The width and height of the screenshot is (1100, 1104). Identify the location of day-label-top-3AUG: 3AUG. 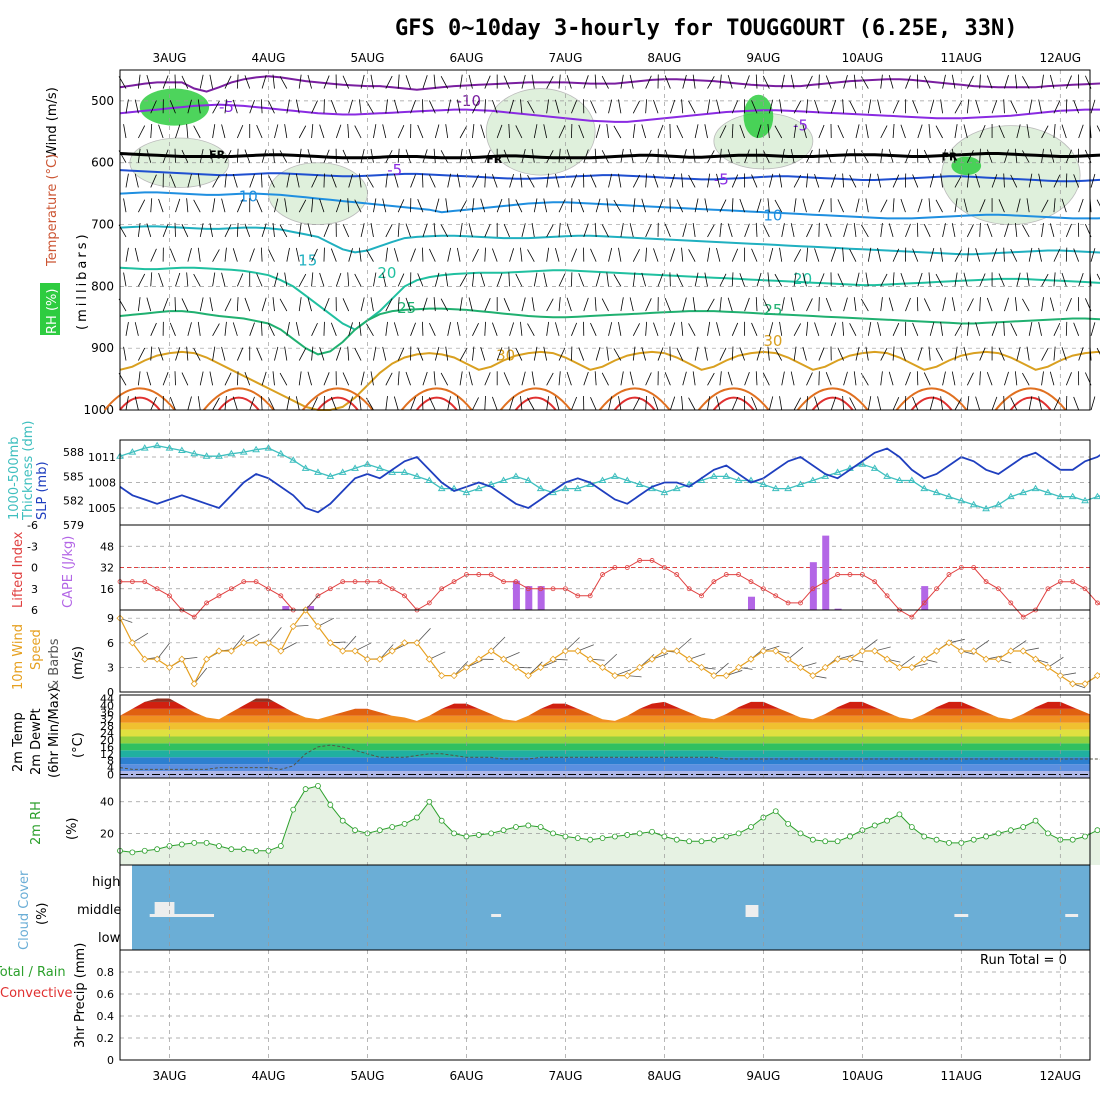
(170, 58).